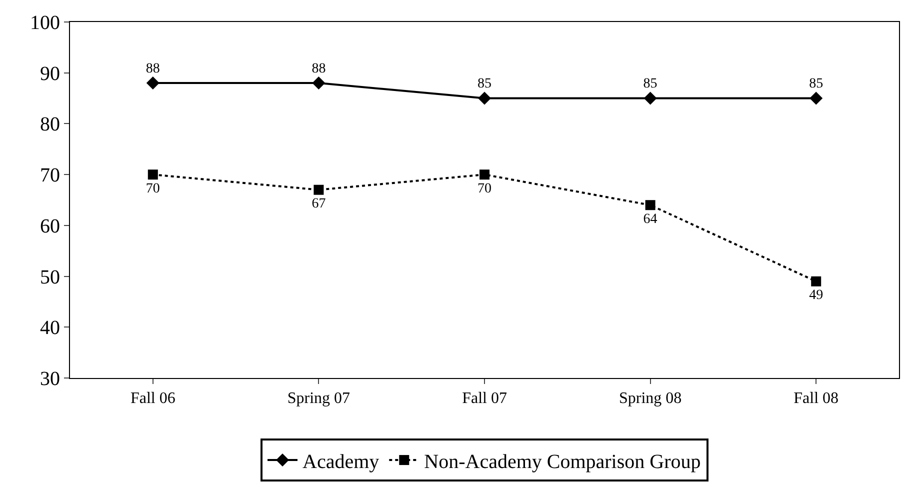  I want to click on x-tick-label: Spring 07, so click(318, 399).